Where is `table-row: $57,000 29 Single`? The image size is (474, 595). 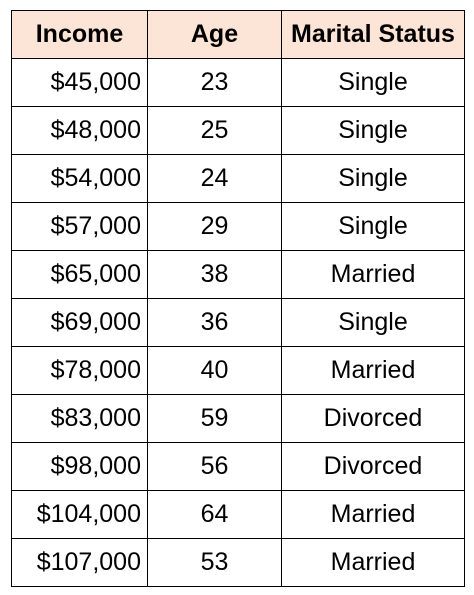 table-row: $57,000 29 Single is located at coordinates (238, 226).